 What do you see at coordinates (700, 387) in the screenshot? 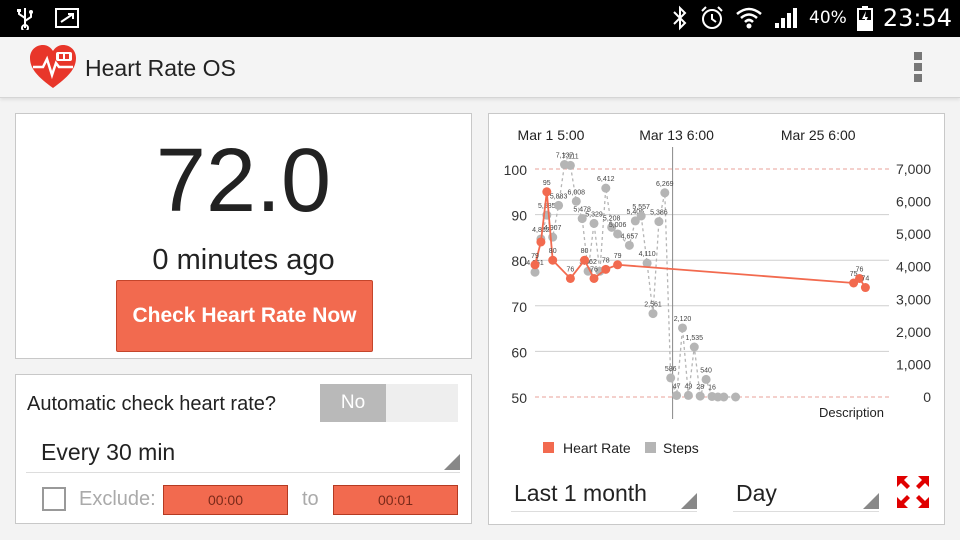
I see `steps-data-label: 28` at bounding box center [700, 387].